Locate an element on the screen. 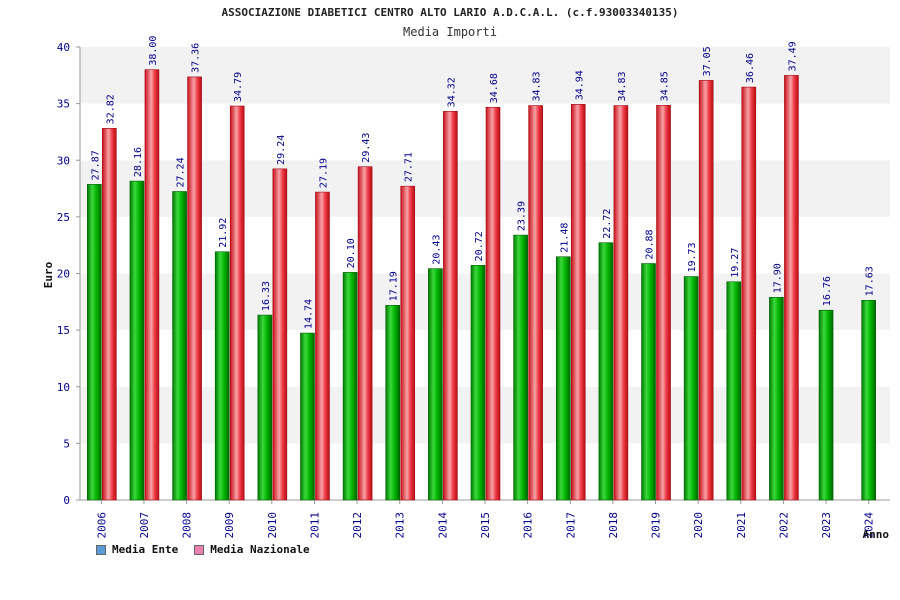 The width and height of the screenshot is (900, 600). x-tick-label: 2024 is located at coordinates (869, 525).